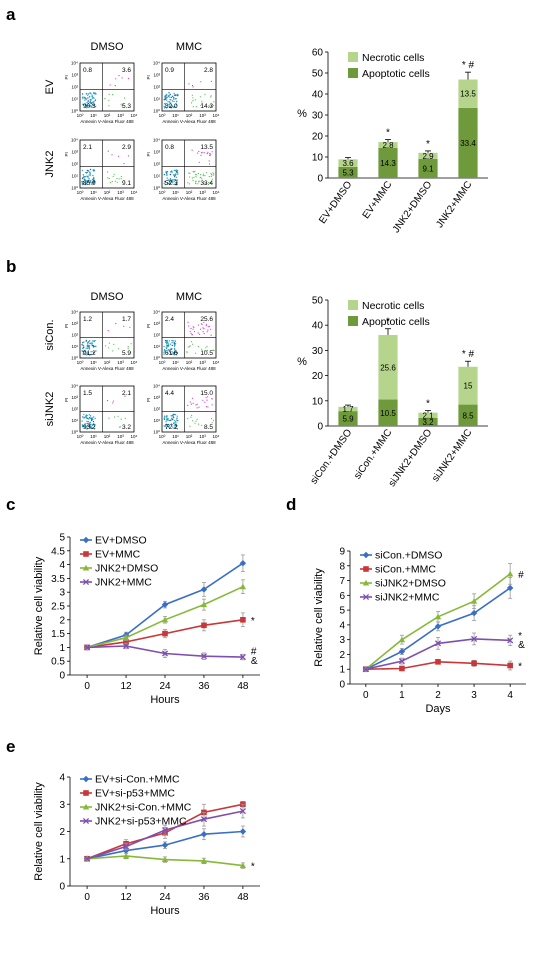 The height and width of the screenshot is (958, 550). I want to click on flow-y-tick-label: 10³, so click(156, 75).